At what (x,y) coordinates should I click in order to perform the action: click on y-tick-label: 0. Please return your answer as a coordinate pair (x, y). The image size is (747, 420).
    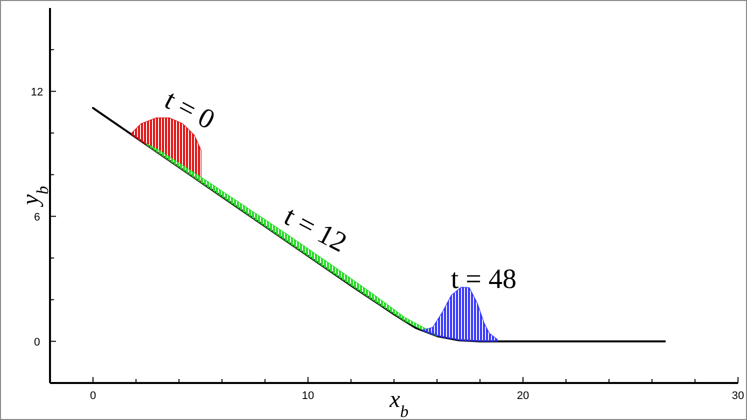
    Looking at the image, I should click on (37, 342).